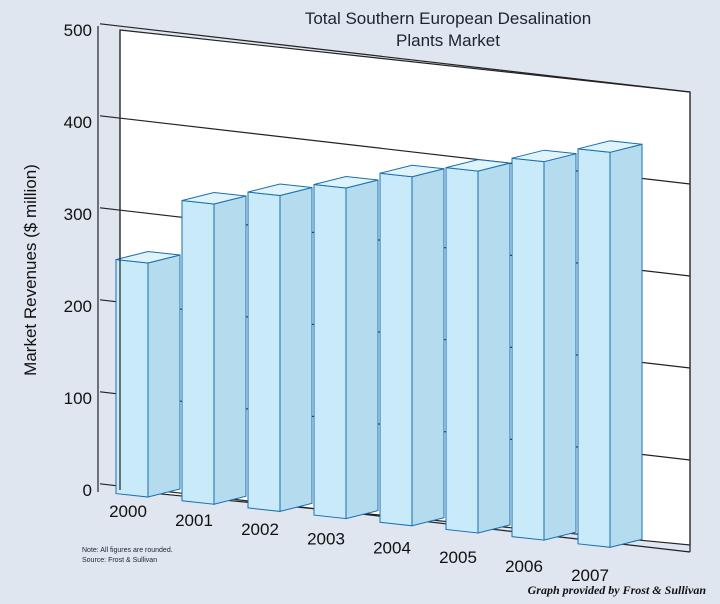  What do you see at coordinates (194, 520) in the screenshot?
I see `x-category-label: 2001` at bounding box center [194, 520].